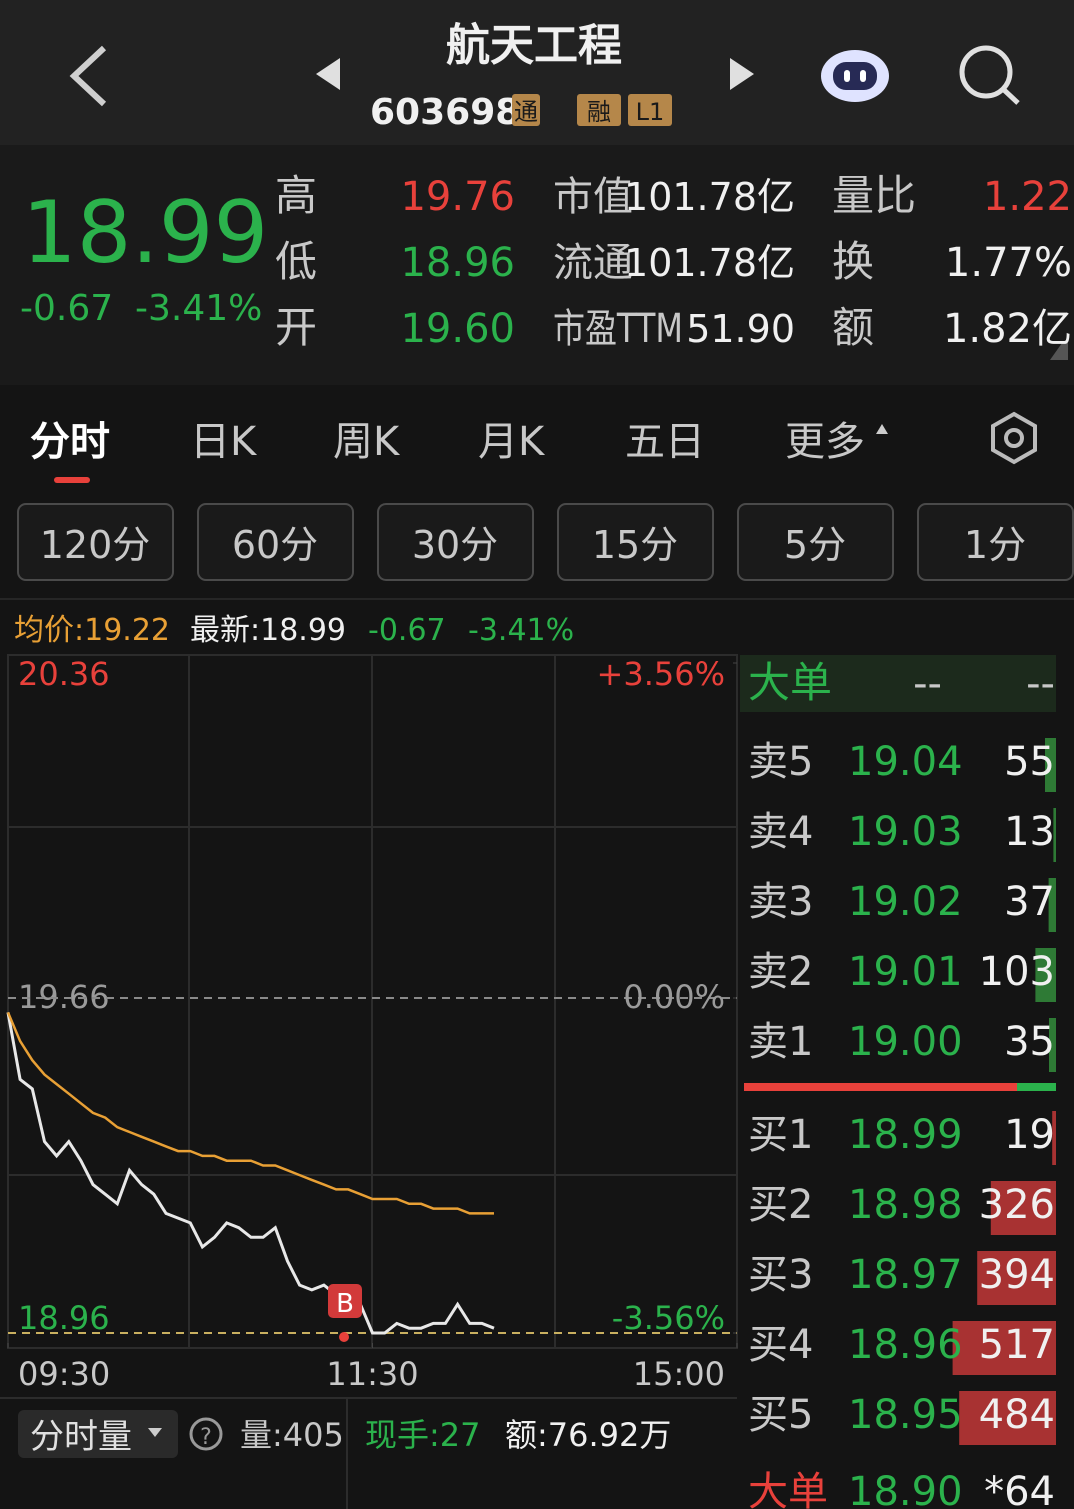 The width and height of the screenshot is (1074, 1509). Describe the element at coordinates (445, 112) in the screenshot. I see `stock-code: 603698` at that location.